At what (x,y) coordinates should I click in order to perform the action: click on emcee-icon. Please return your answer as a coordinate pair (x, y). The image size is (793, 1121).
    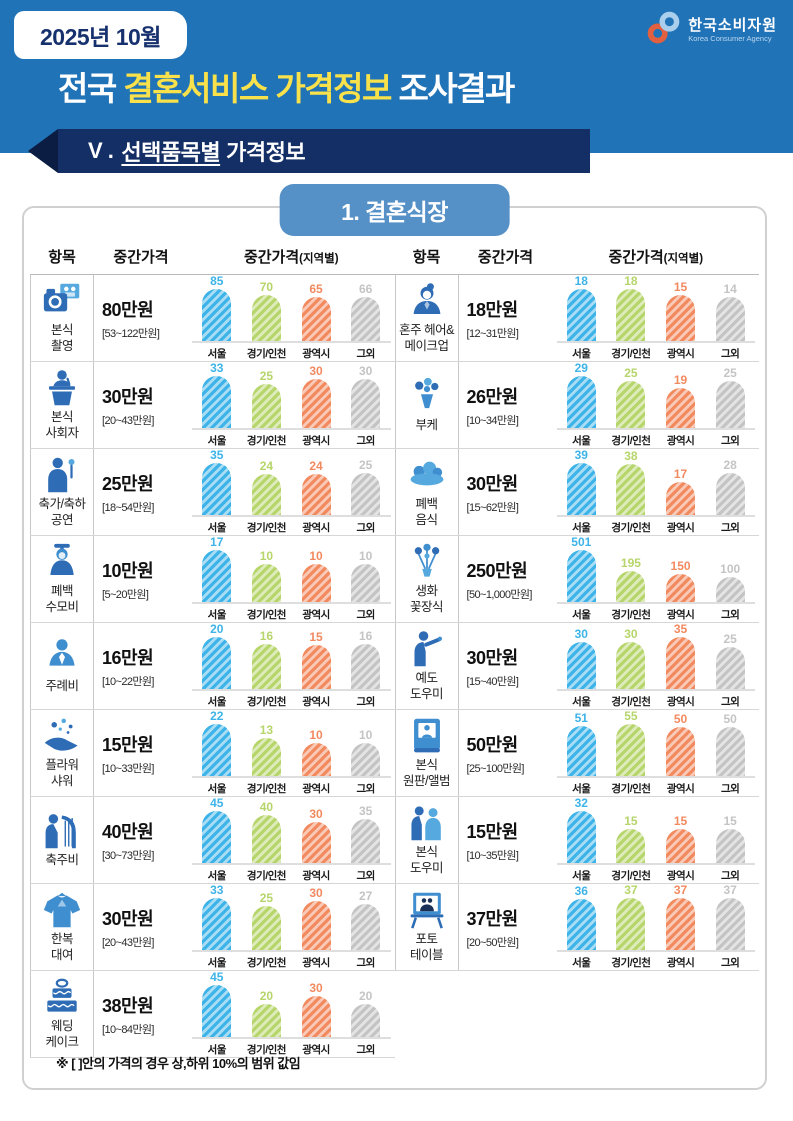
    Looking at the image, I should click on (62, 388).